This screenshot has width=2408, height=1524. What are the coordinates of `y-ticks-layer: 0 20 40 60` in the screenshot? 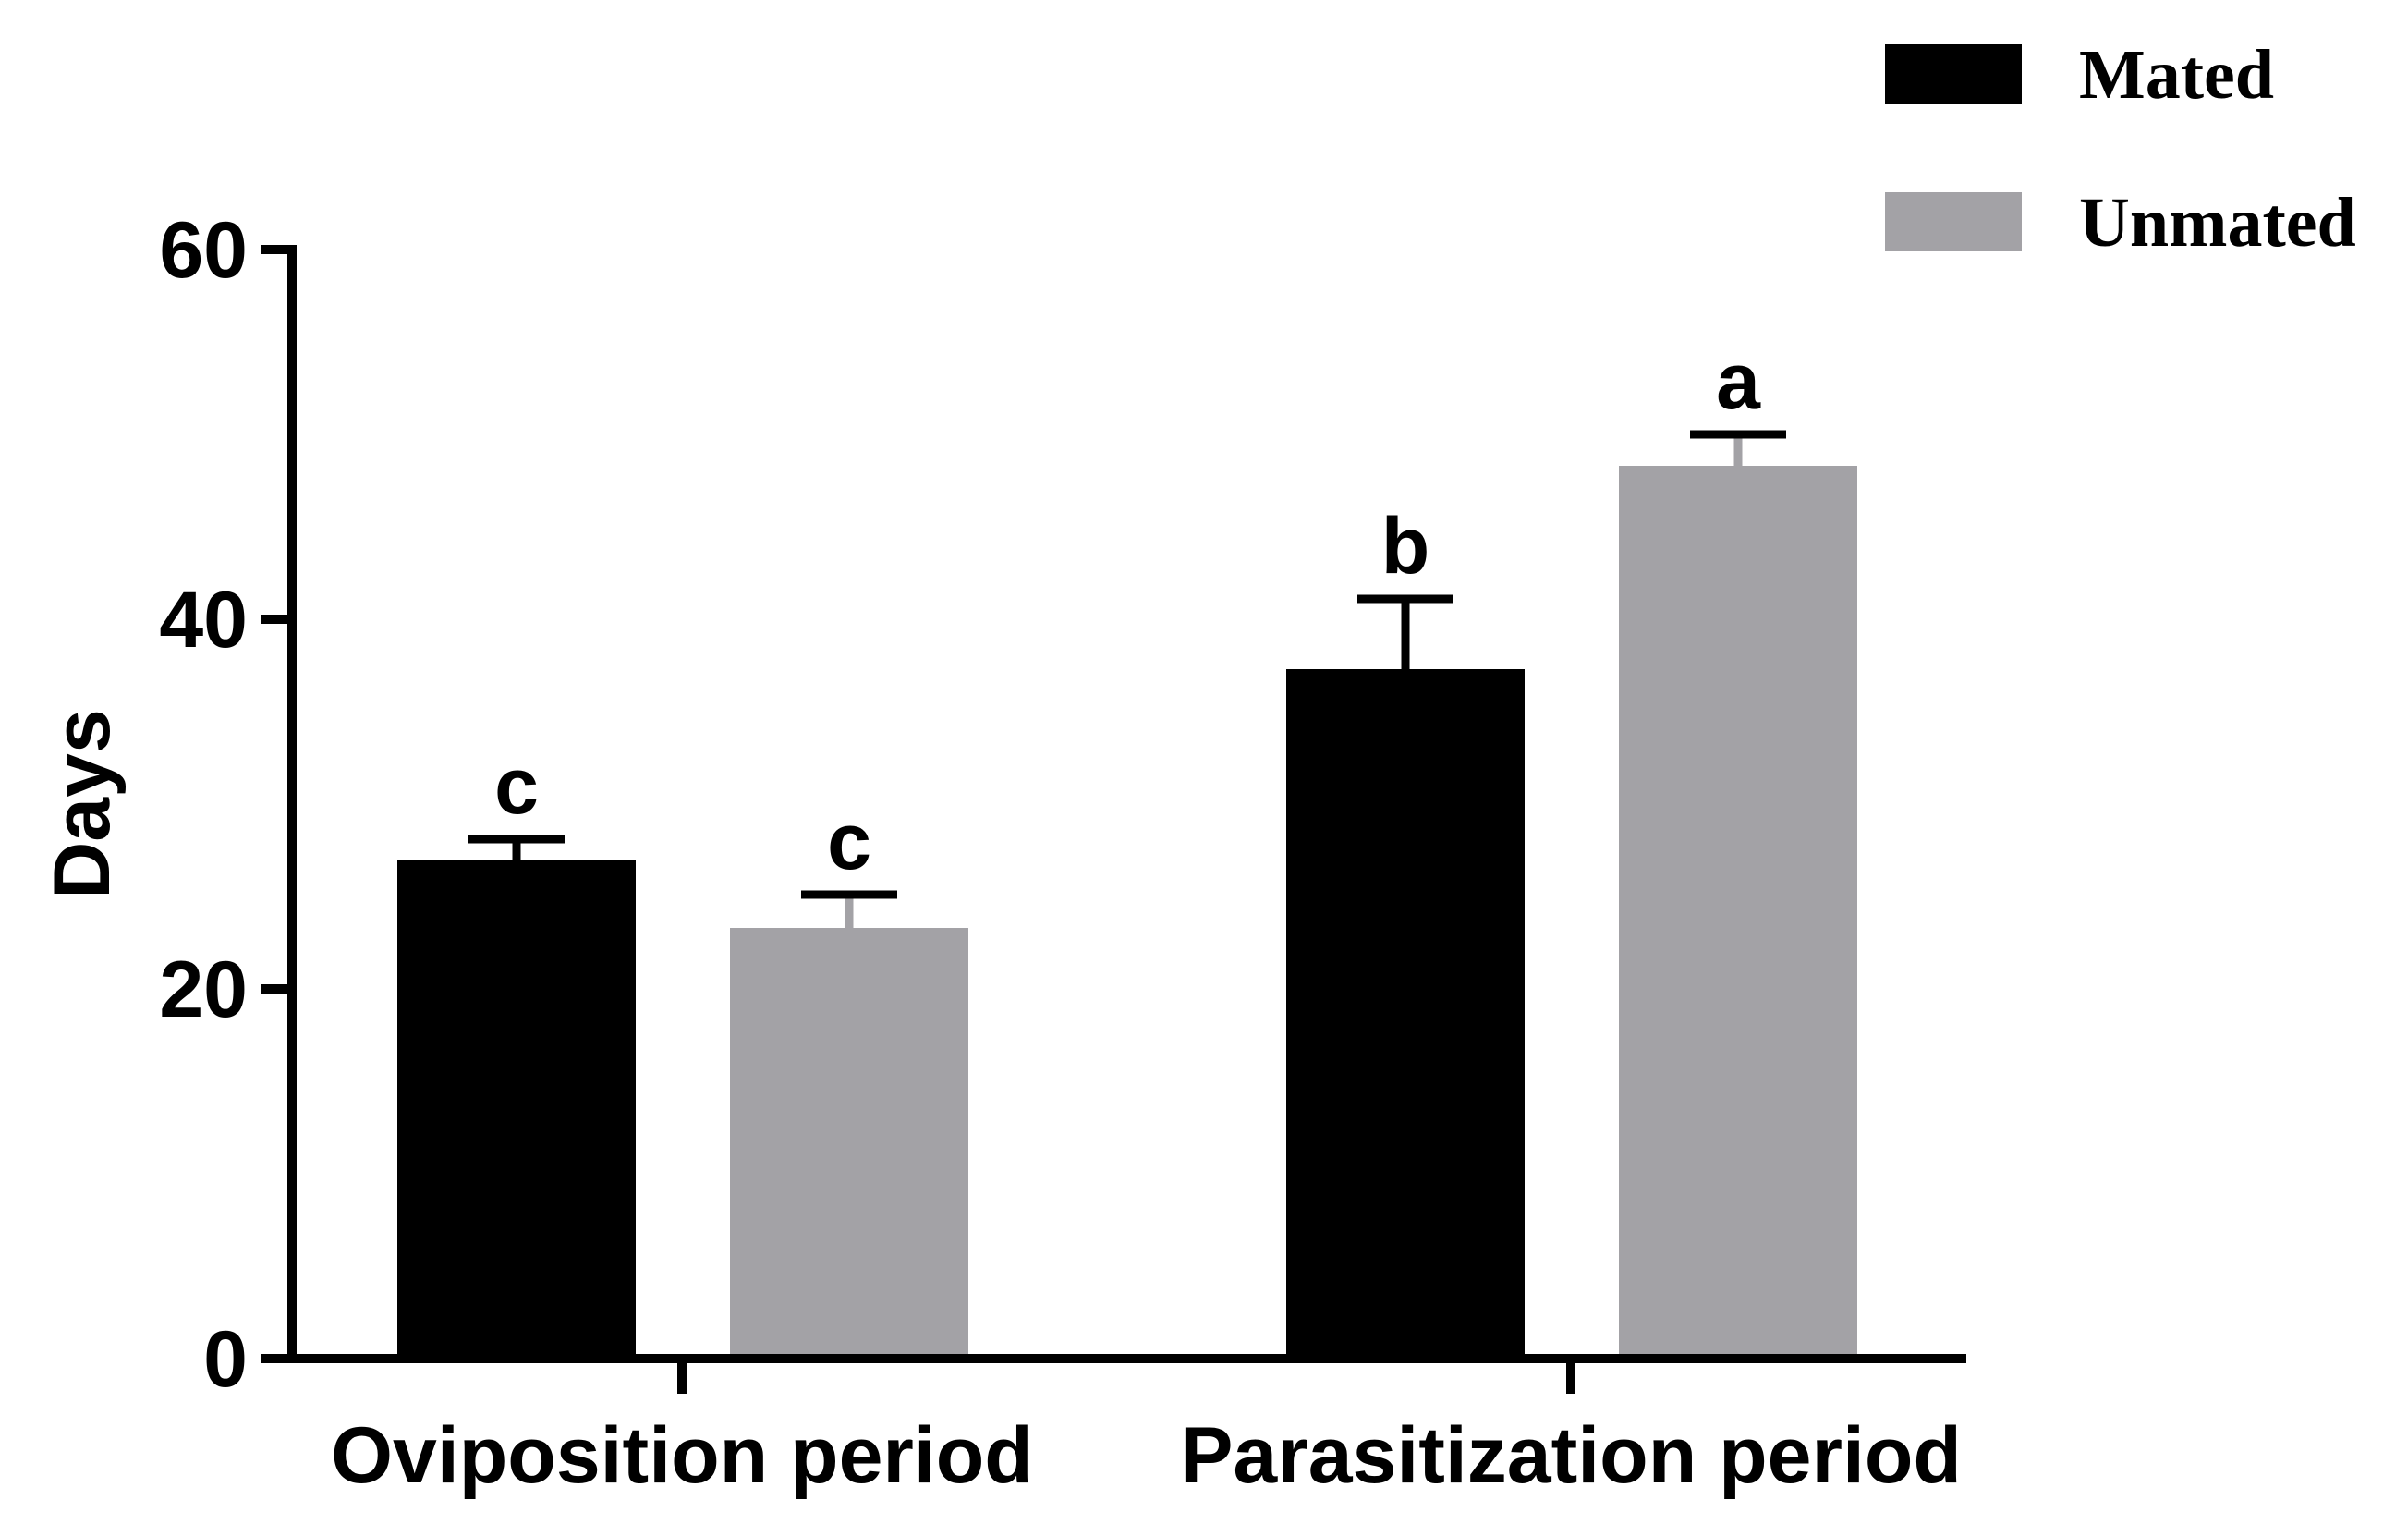 It's located at (225, 805).